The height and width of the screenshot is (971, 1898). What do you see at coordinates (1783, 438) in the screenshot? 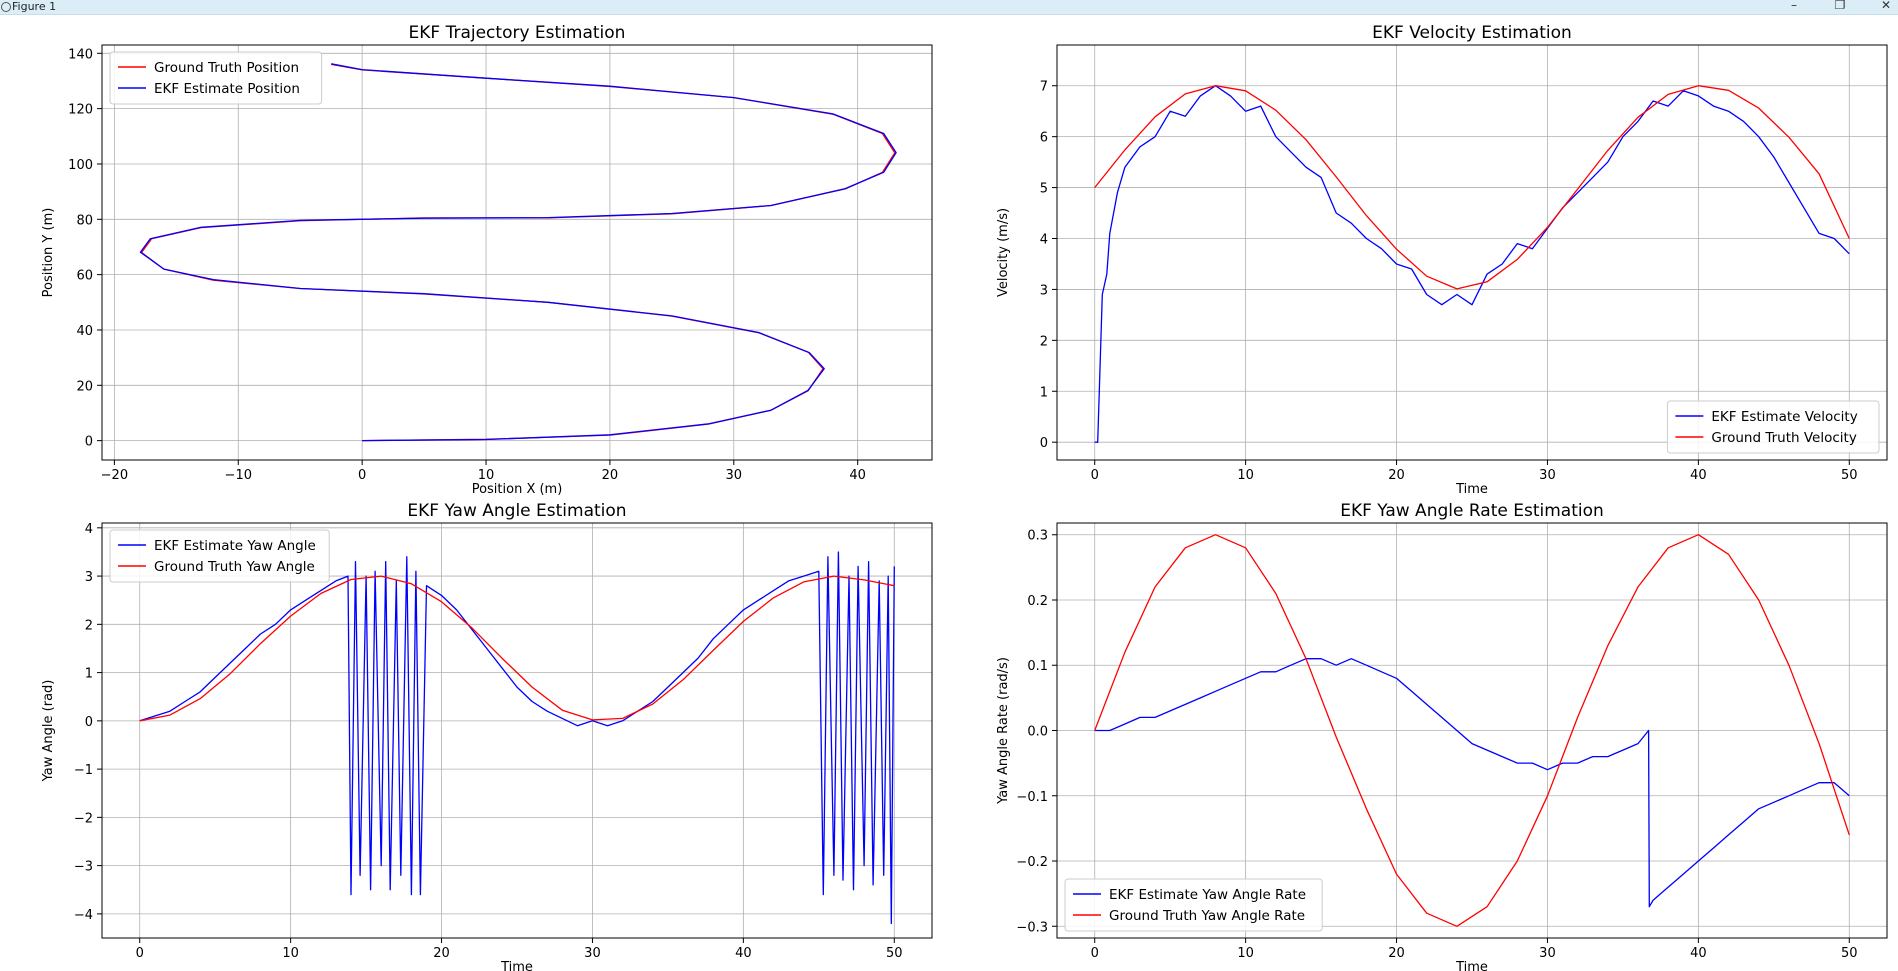
I see `legend-label: Ground Truth Velocity` at bounding box center [1783, 438].